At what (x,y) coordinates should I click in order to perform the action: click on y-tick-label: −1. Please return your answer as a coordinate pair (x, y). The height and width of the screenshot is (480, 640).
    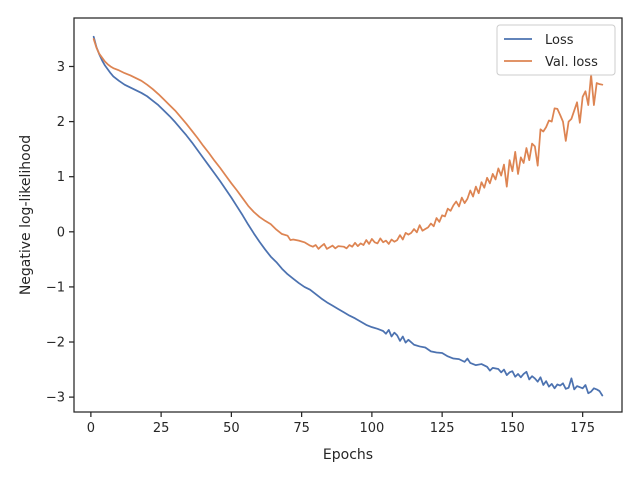
    Looking at the image, I should click on (55, 287).